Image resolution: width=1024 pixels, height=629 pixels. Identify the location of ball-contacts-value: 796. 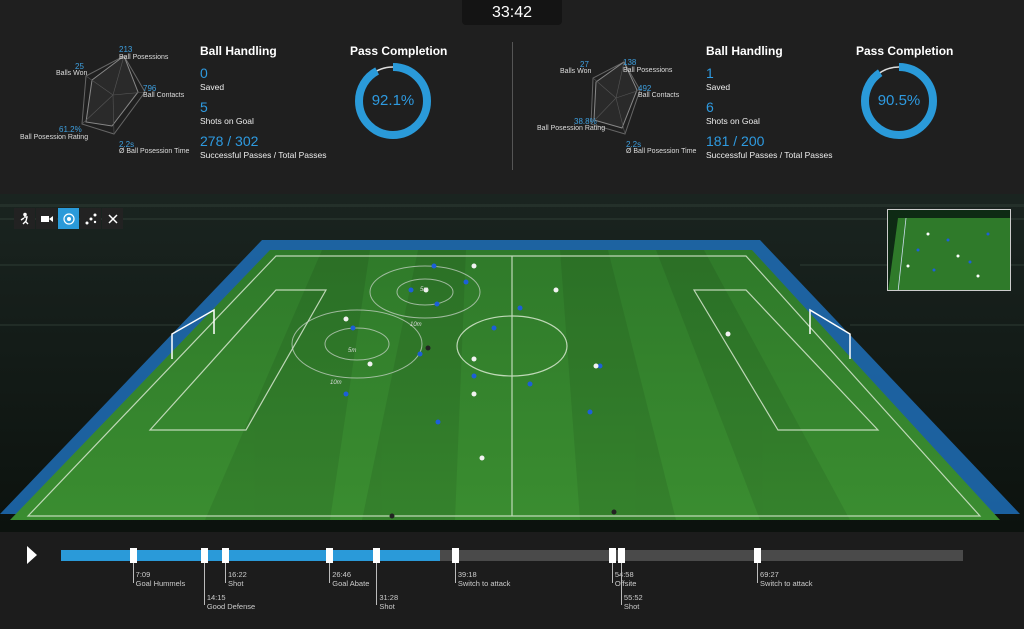
(150, 88).